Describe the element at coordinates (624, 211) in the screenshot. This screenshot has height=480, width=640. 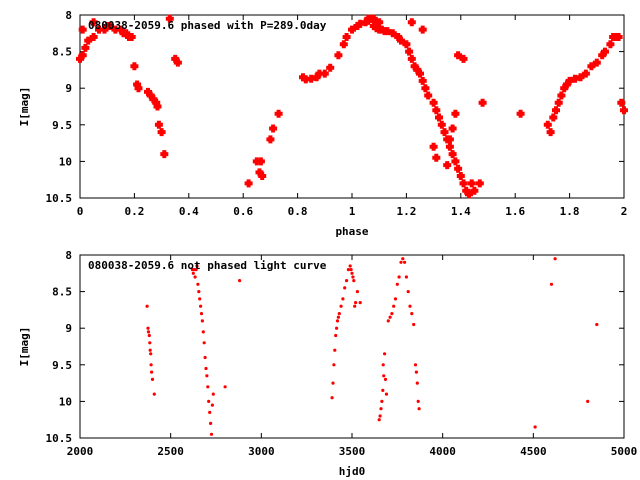
I see `x-tick-label: 2` at that location.